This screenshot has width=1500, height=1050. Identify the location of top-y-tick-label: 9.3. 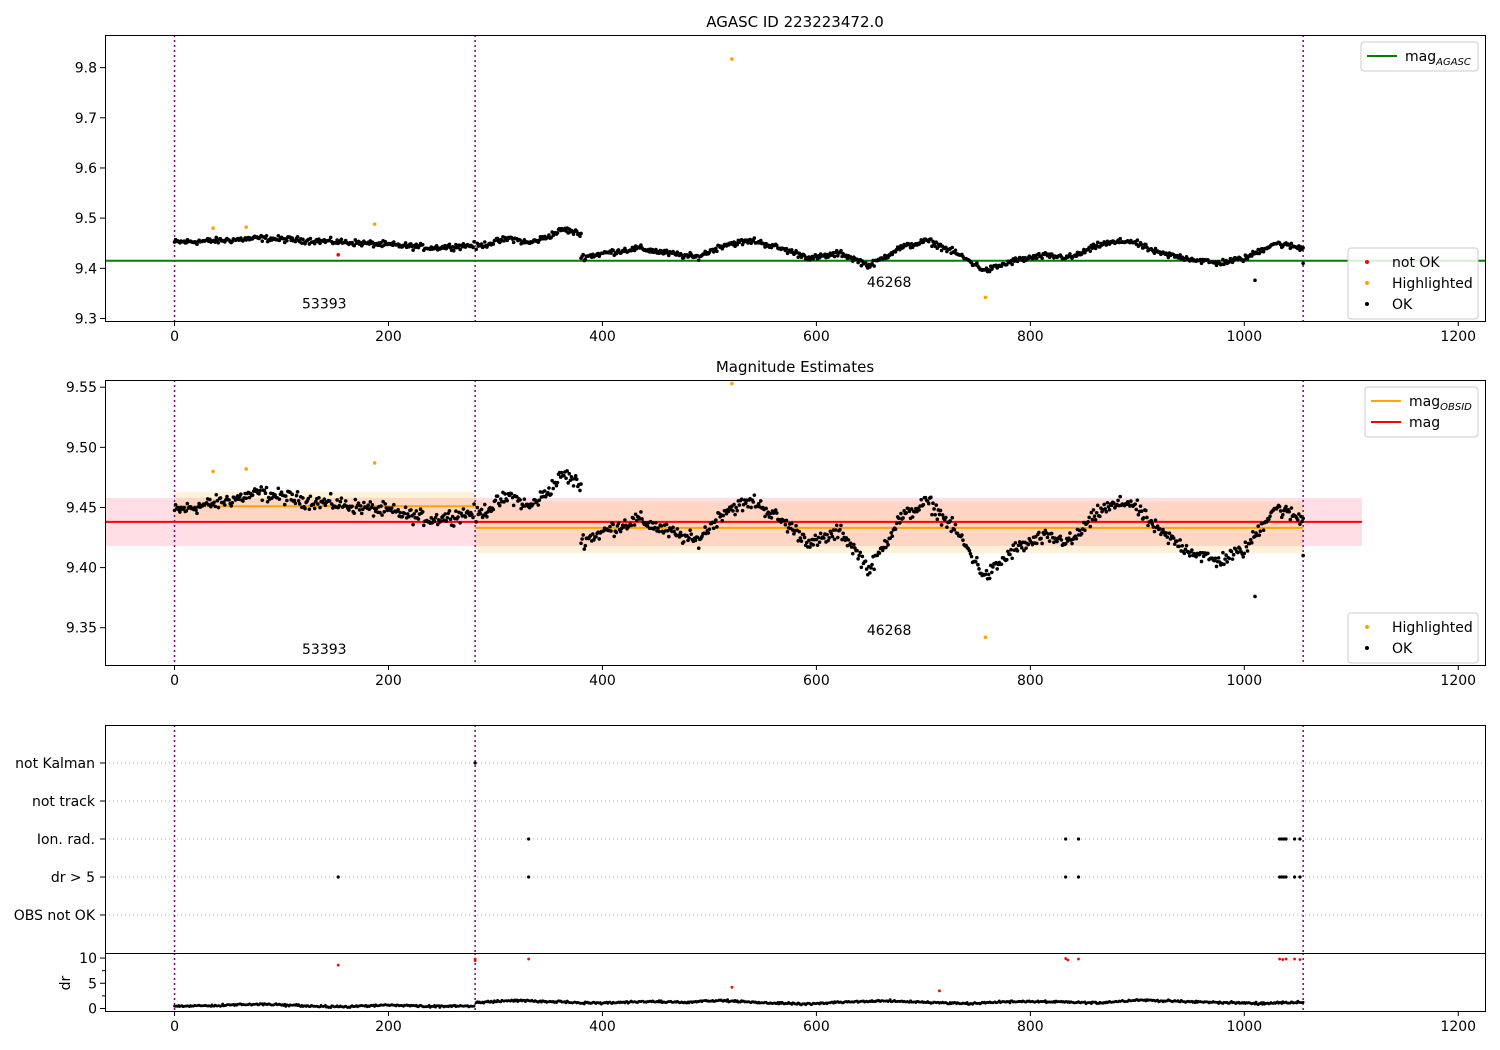
(86, 319).